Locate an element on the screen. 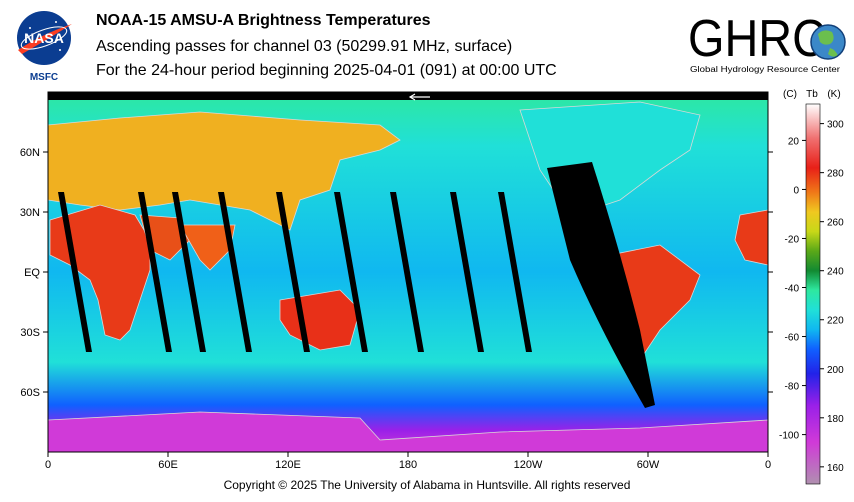 This screenshot has height=502, width=854. colorbar-celsius-tick-label: 0 is located at coordinates (796, 190).